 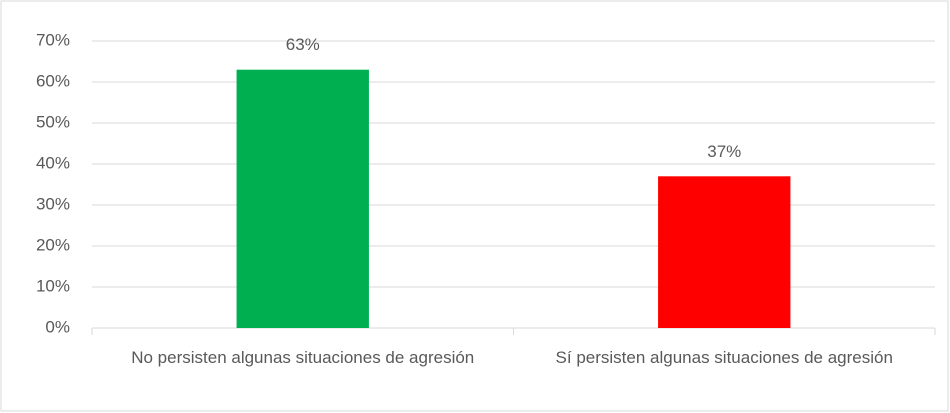 I want to click on data-label: 37%, so click(x=724, y=151).